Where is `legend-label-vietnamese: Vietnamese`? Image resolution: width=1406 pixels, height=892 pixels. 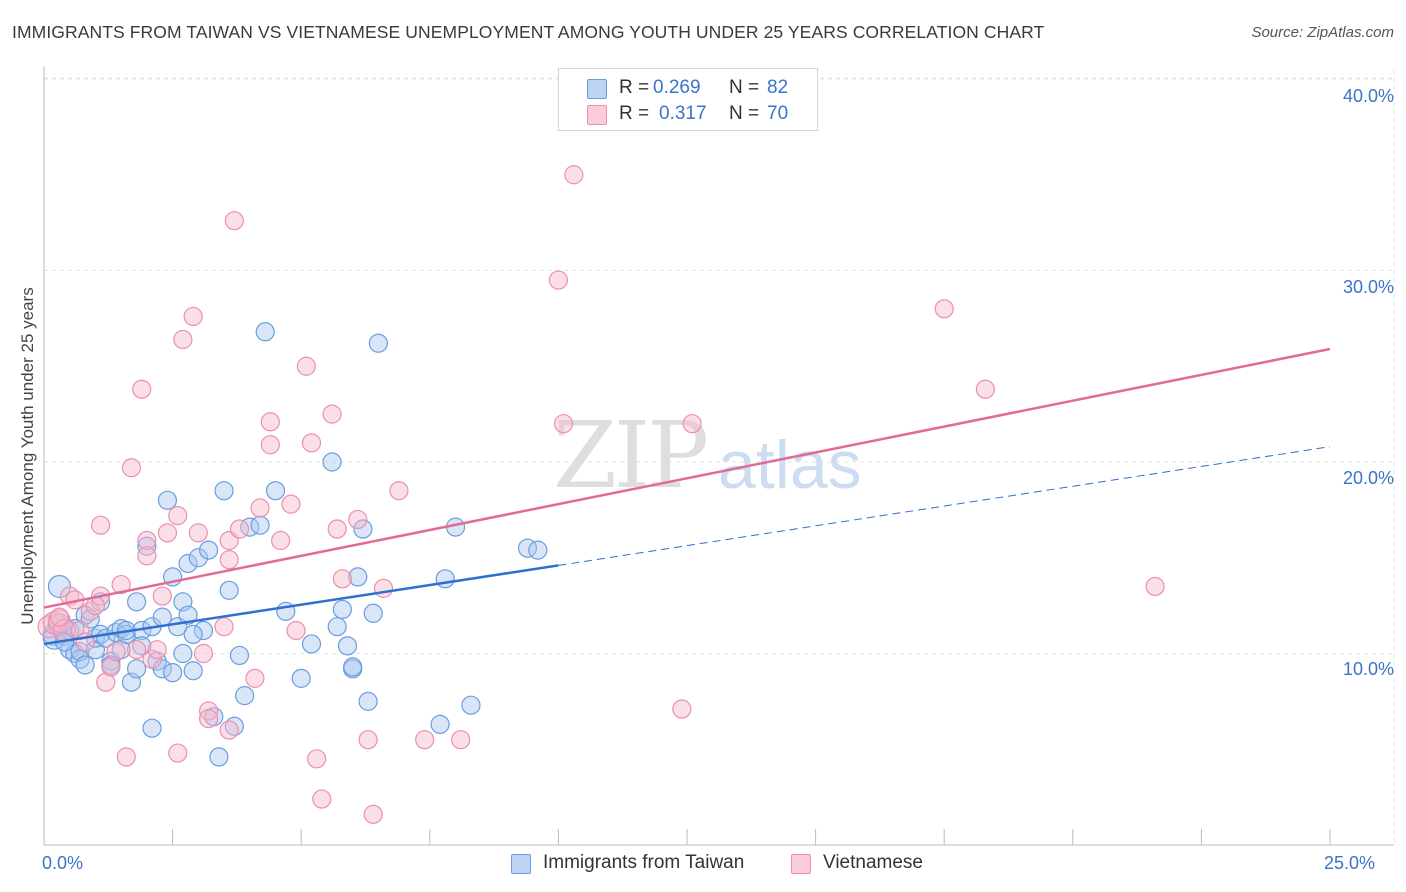
legend-label-vietnamese: Vietnamese is located at coordinates (873, 862).